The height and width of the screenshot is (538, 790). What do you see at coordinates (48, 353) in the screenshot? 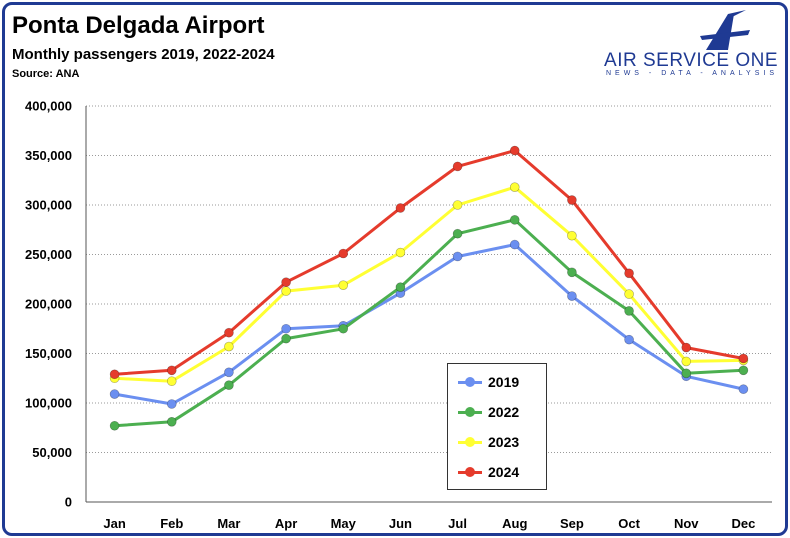
I see `y-tick-label: 150,000` at bounding box center [48, 353].